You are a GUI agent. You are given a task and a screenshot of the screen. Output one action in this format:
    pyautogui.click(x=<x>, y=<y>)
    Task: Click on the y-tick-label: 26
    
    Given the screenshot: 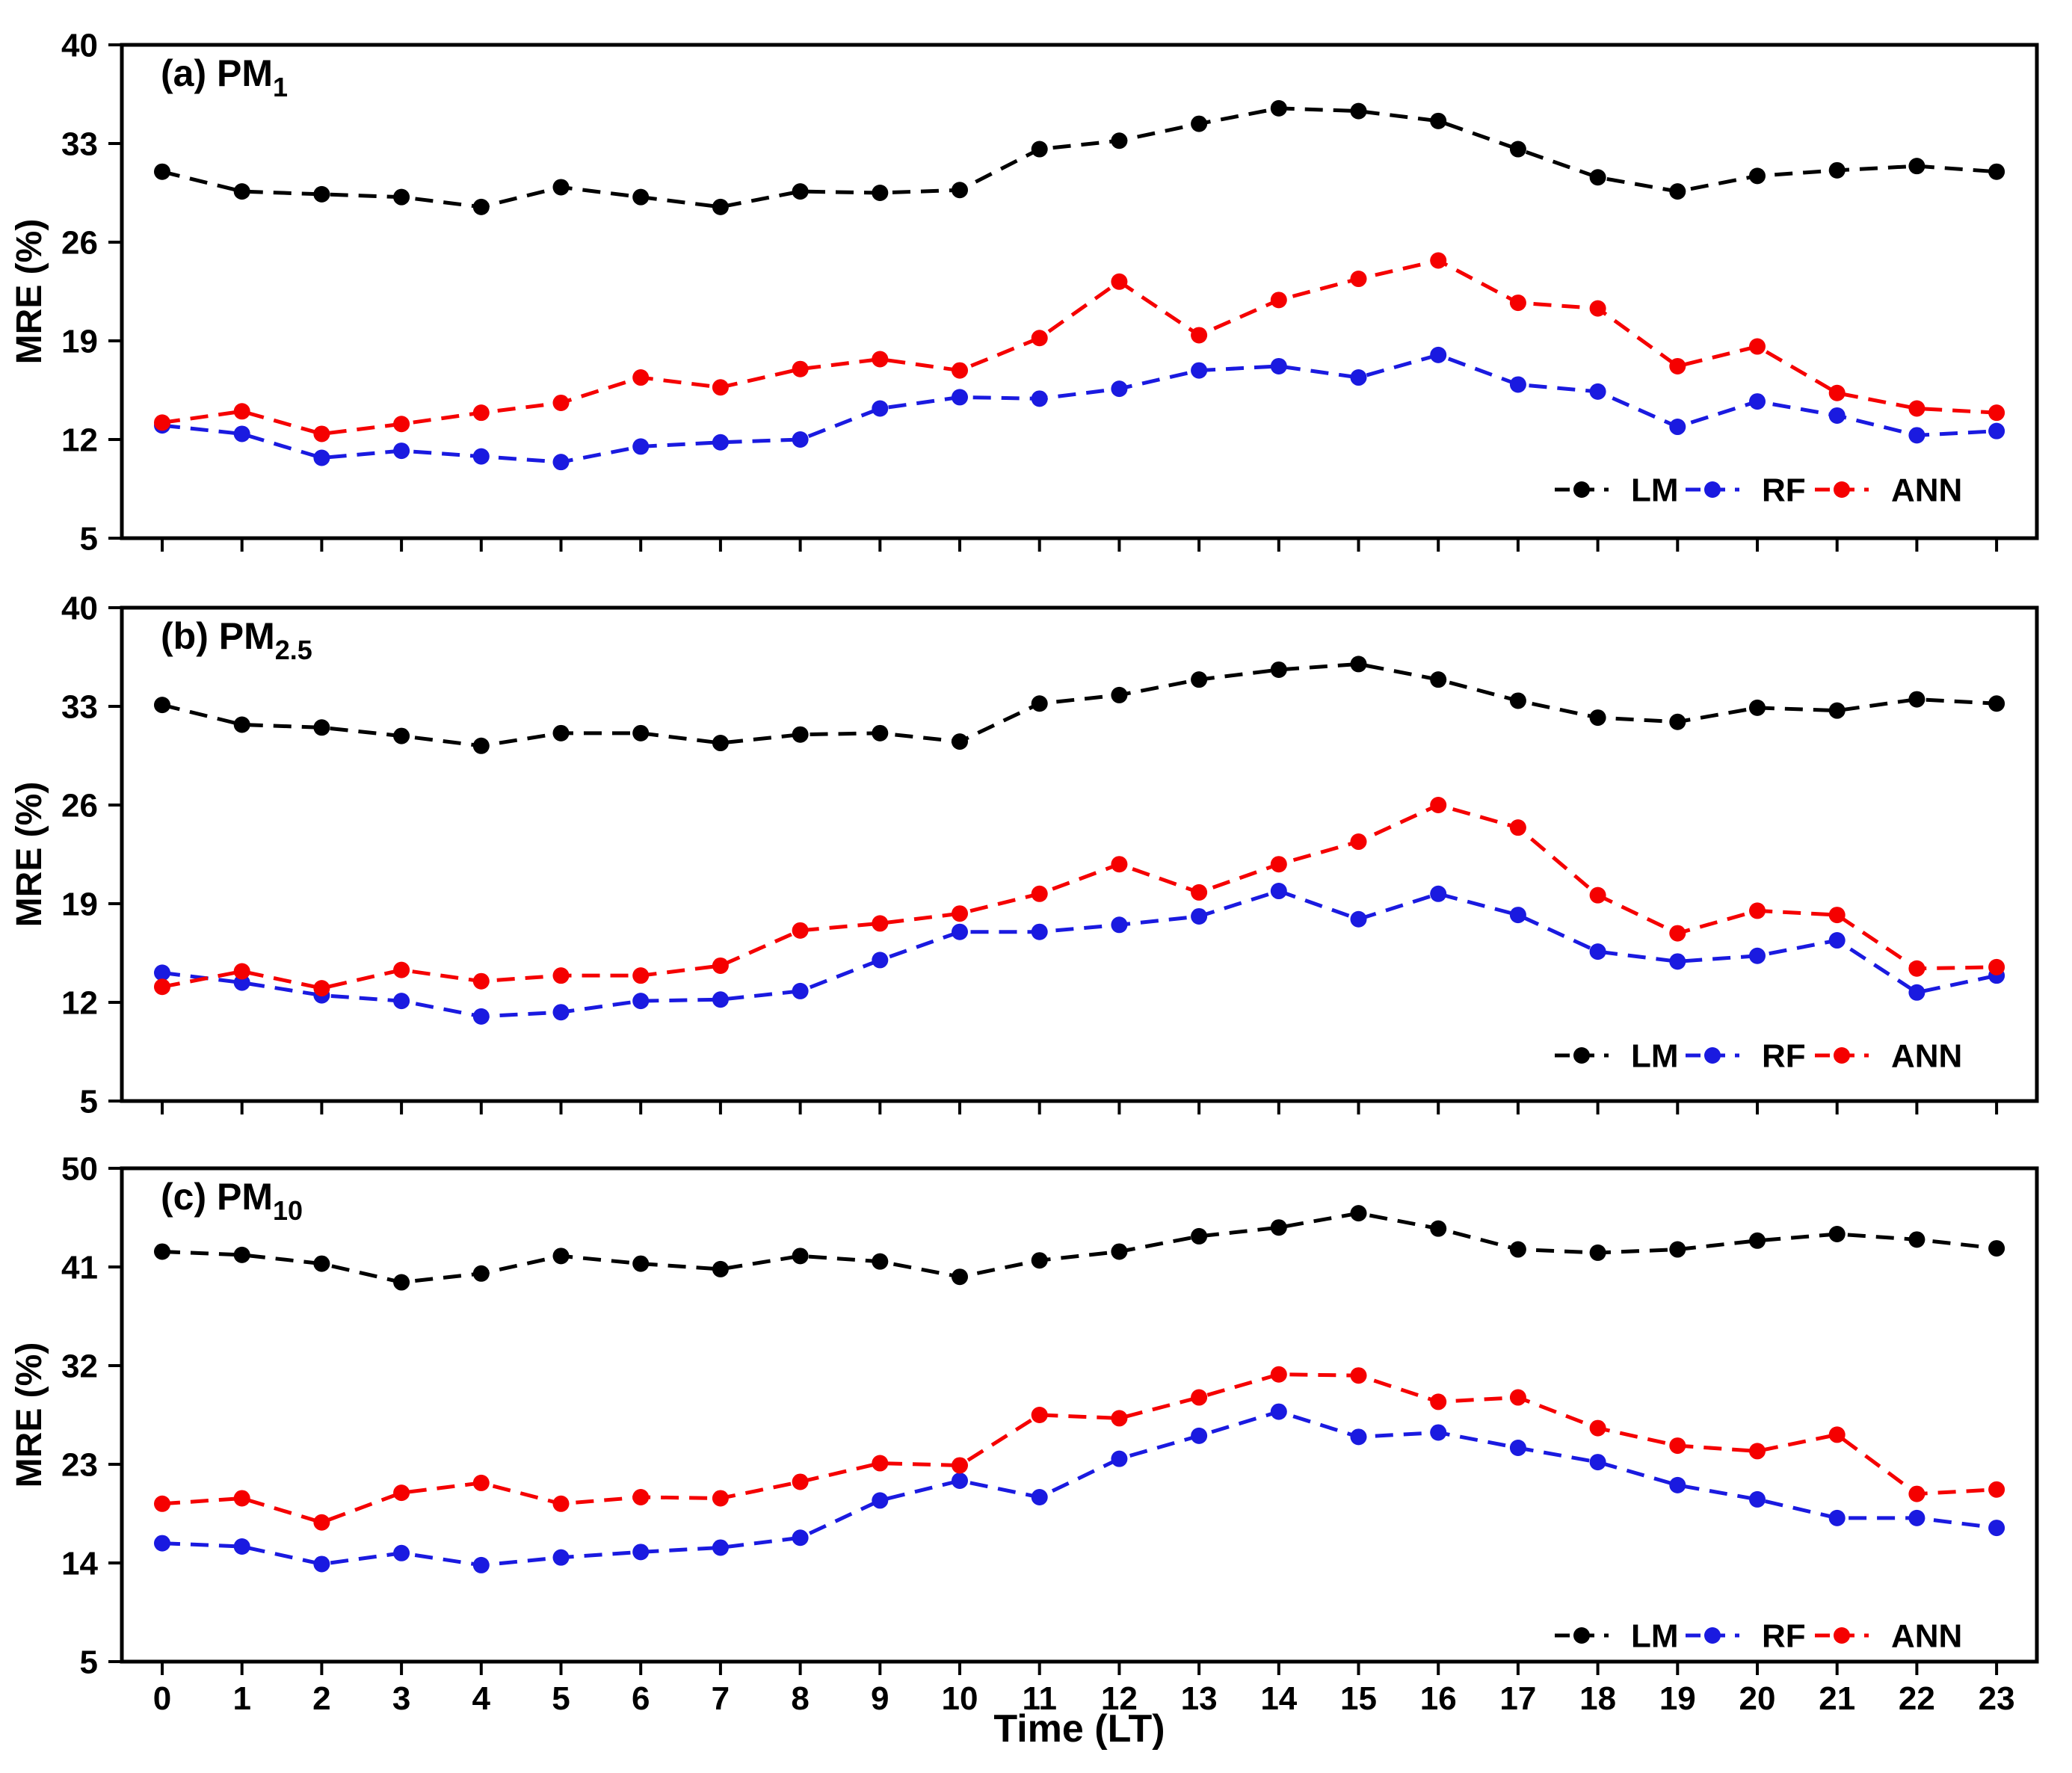 What is the action you would take?
    pyautogui.click(x=80, y=806)
    